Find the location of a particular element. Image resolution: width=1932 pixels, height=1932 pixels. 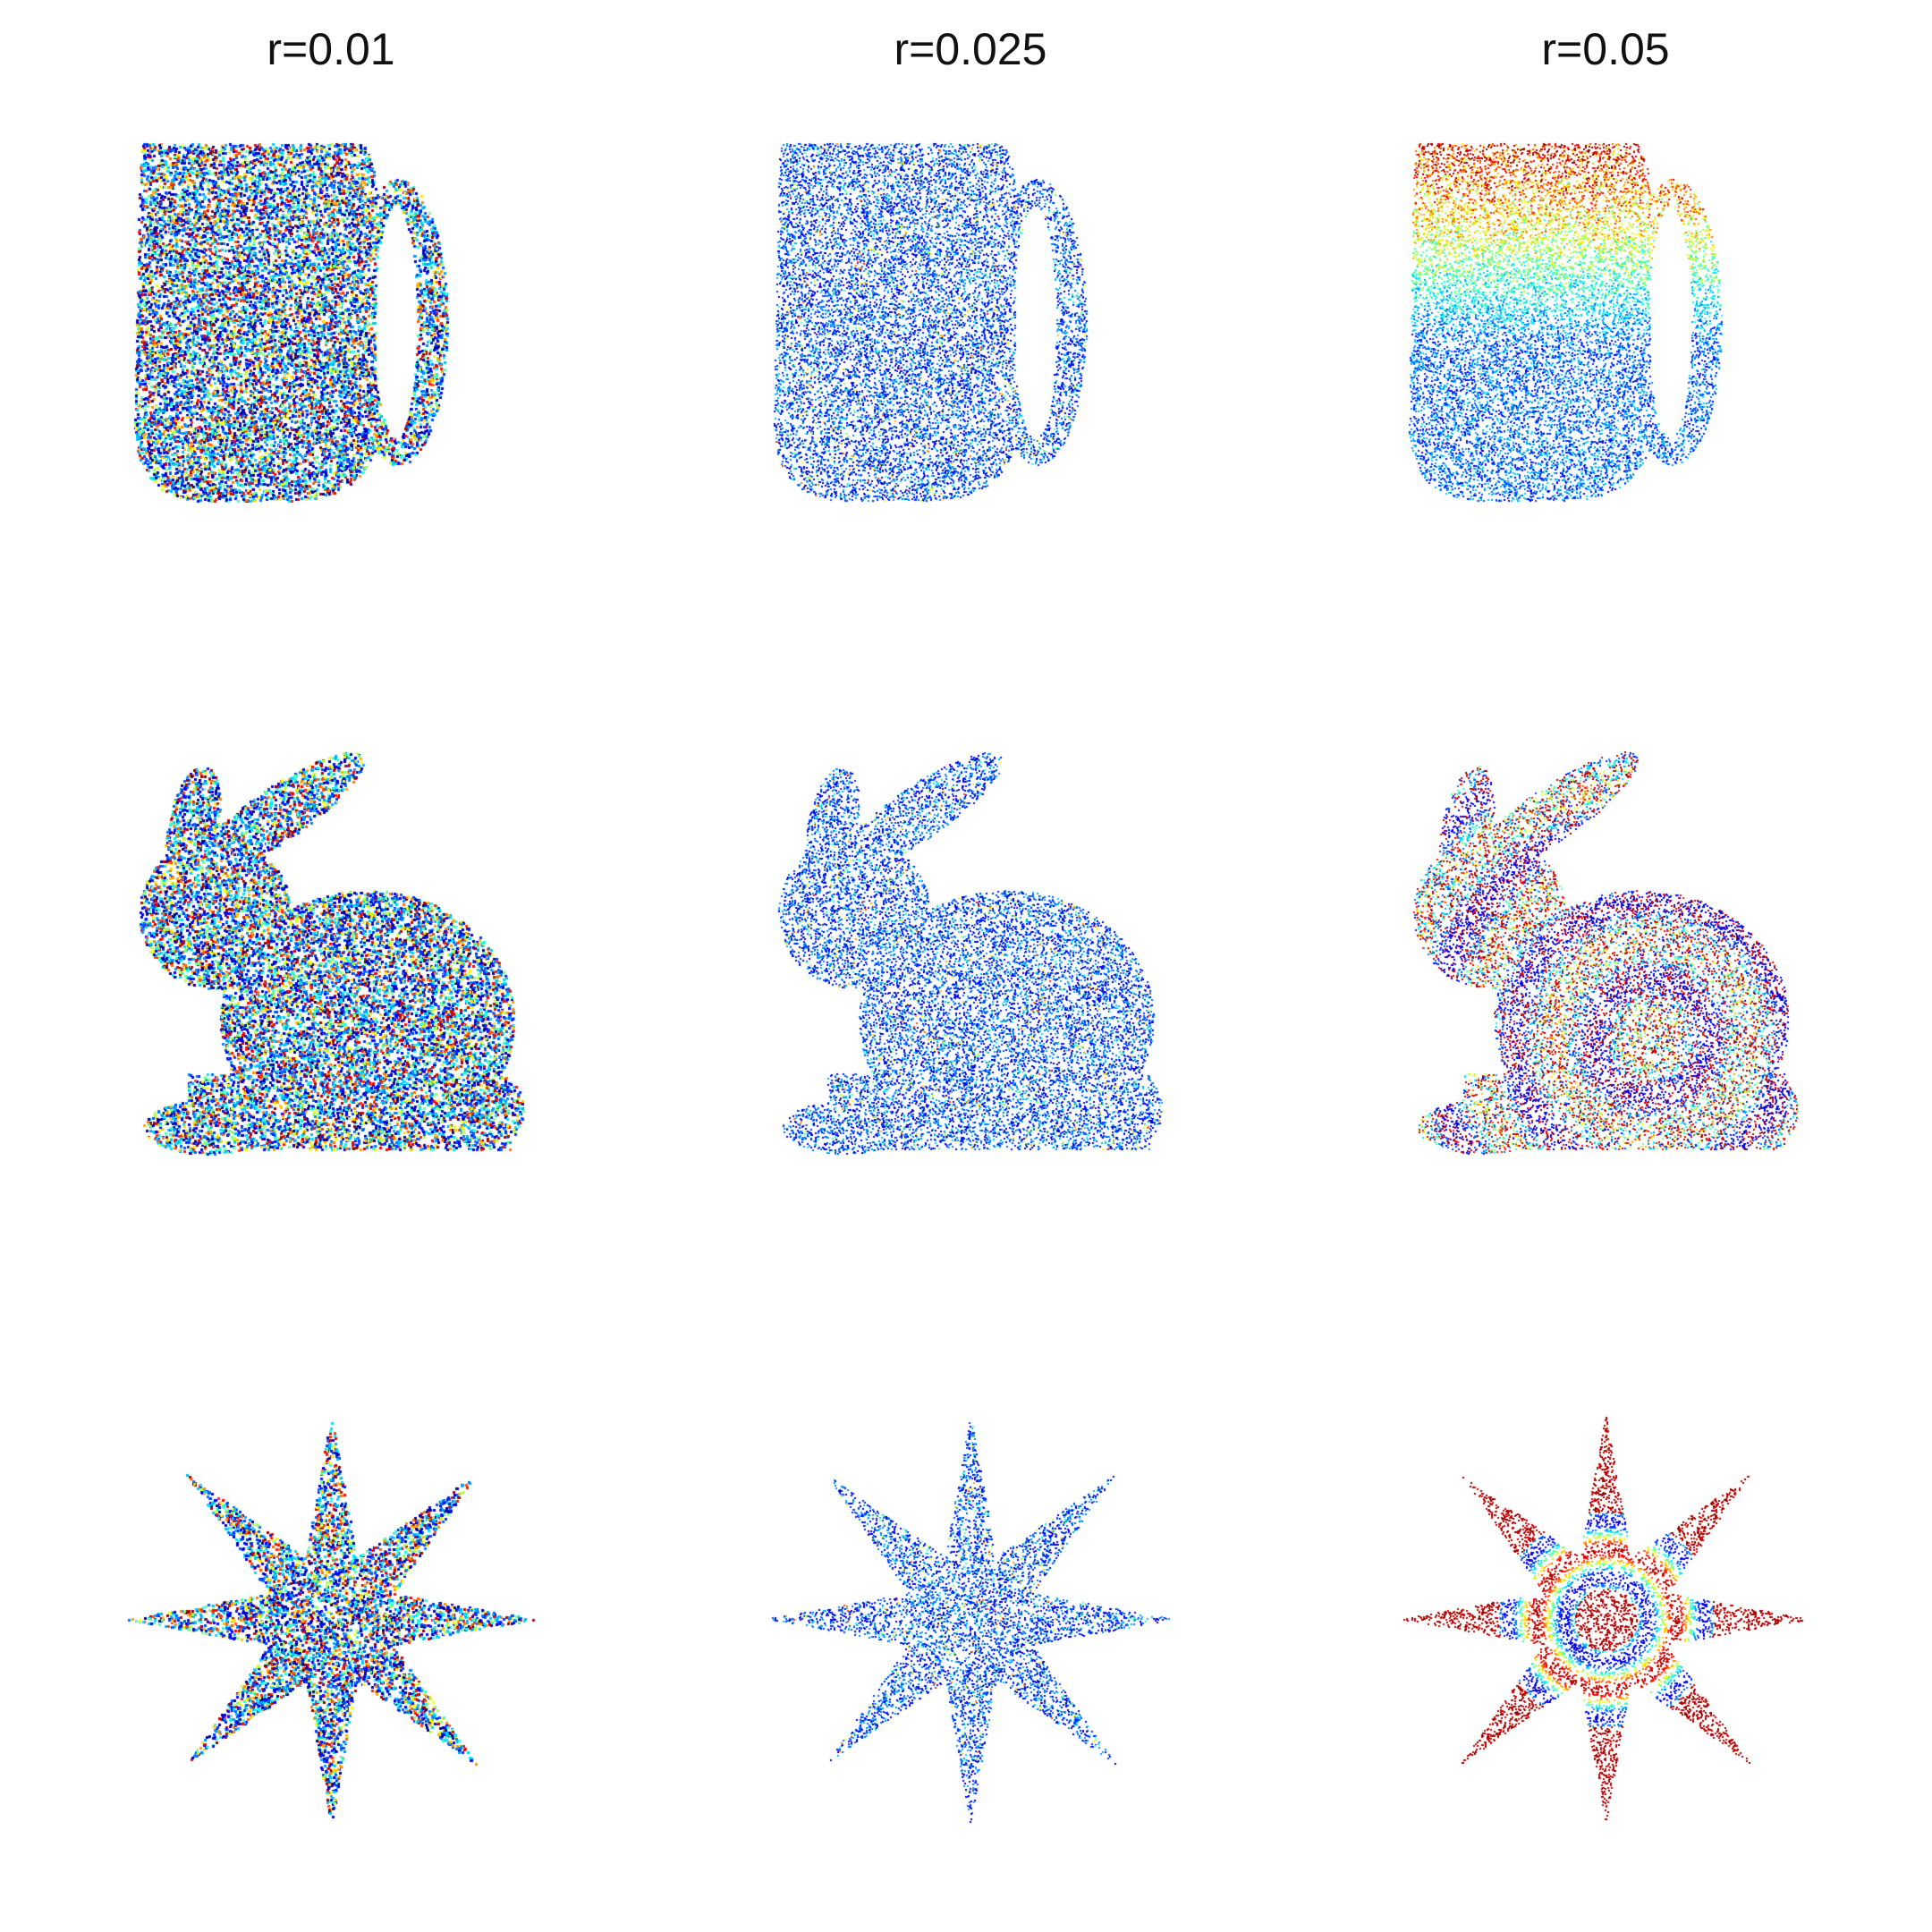

panel-mug-r005 is located at coordinates (1605, 331).